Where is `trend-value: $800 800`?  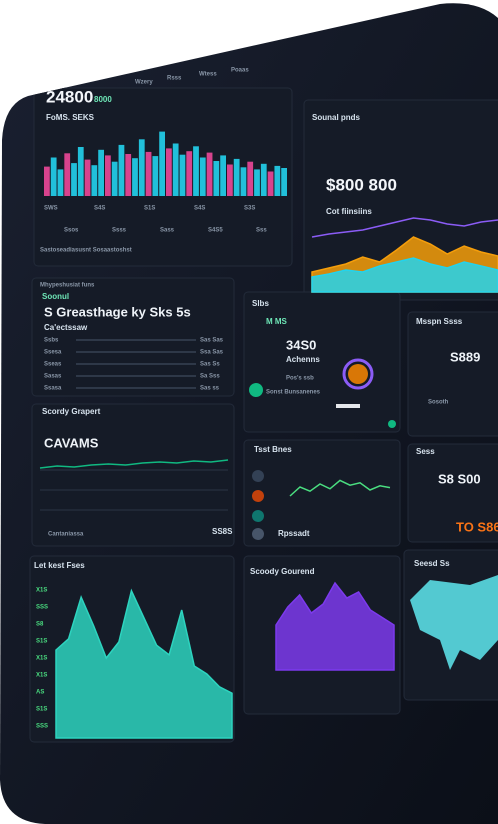
trend-value: $800 800 is located at coordinates (361, 184).